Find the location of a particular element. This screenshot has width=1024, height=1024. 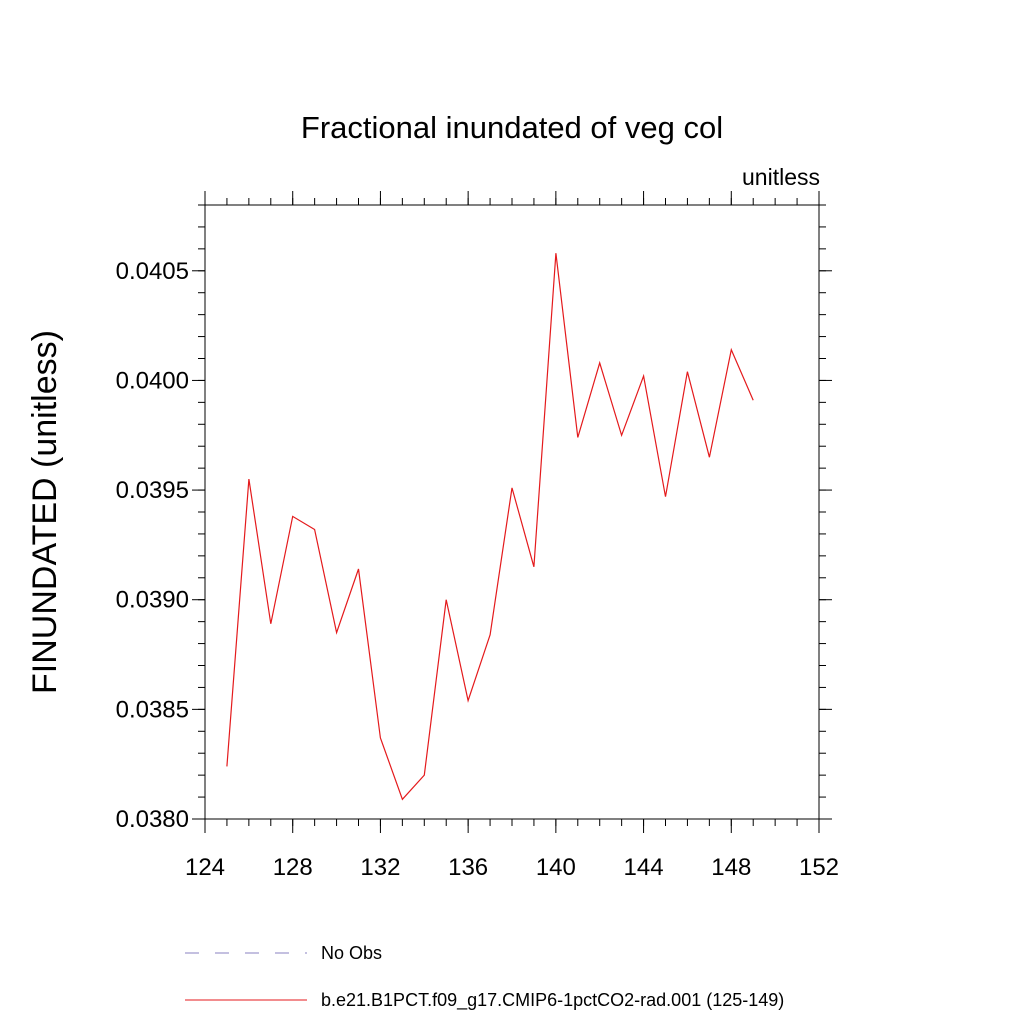

y-tick-labels: 0.0380 0.0385 0.0390 0.0395 0.0400 0.0405 is located at coordinates (152, 545).